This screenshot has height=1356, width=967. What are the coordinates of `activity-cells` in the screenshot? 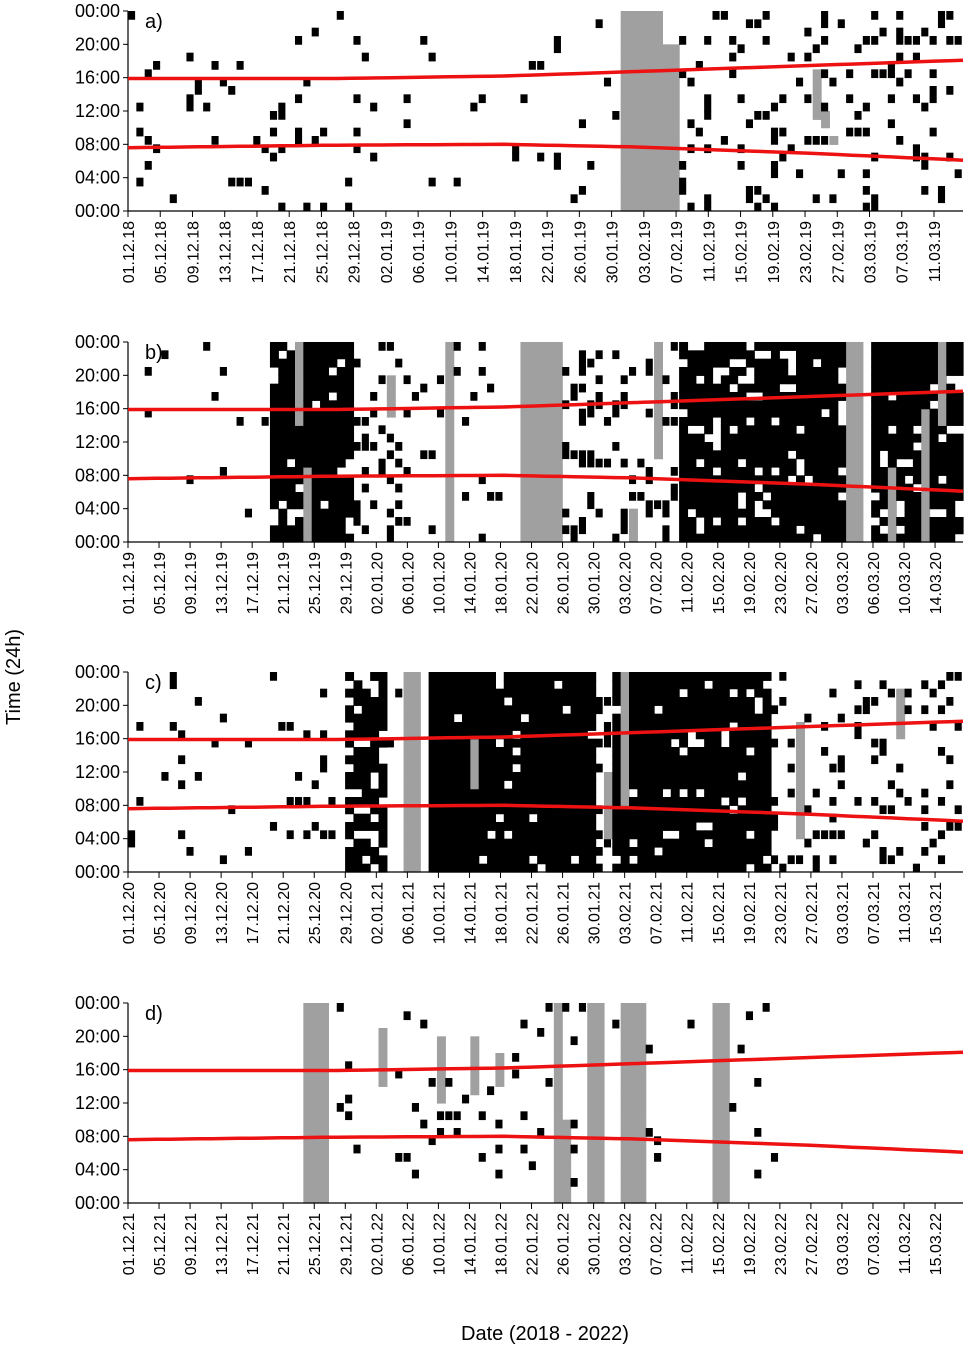 It's located at (541, 1103).